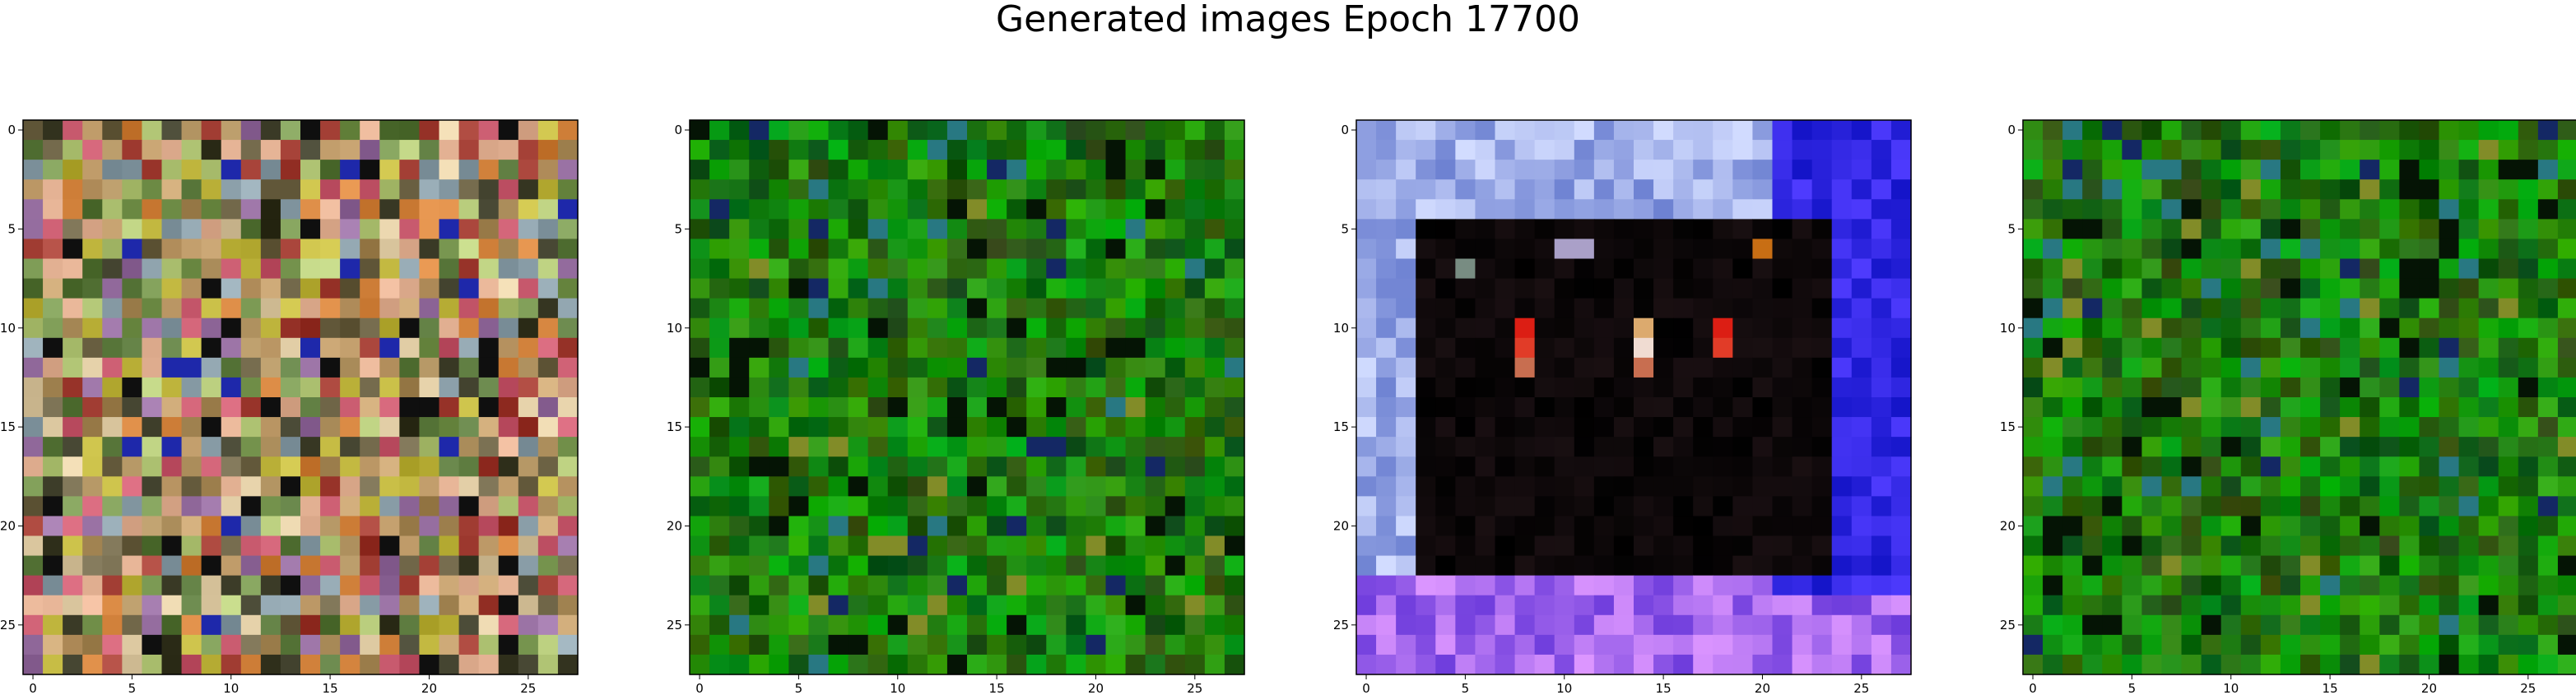 This screenshot has height=695, width=2576. I want to click on figure-title: Generated images Epoch 17700, so click(1288, 20).